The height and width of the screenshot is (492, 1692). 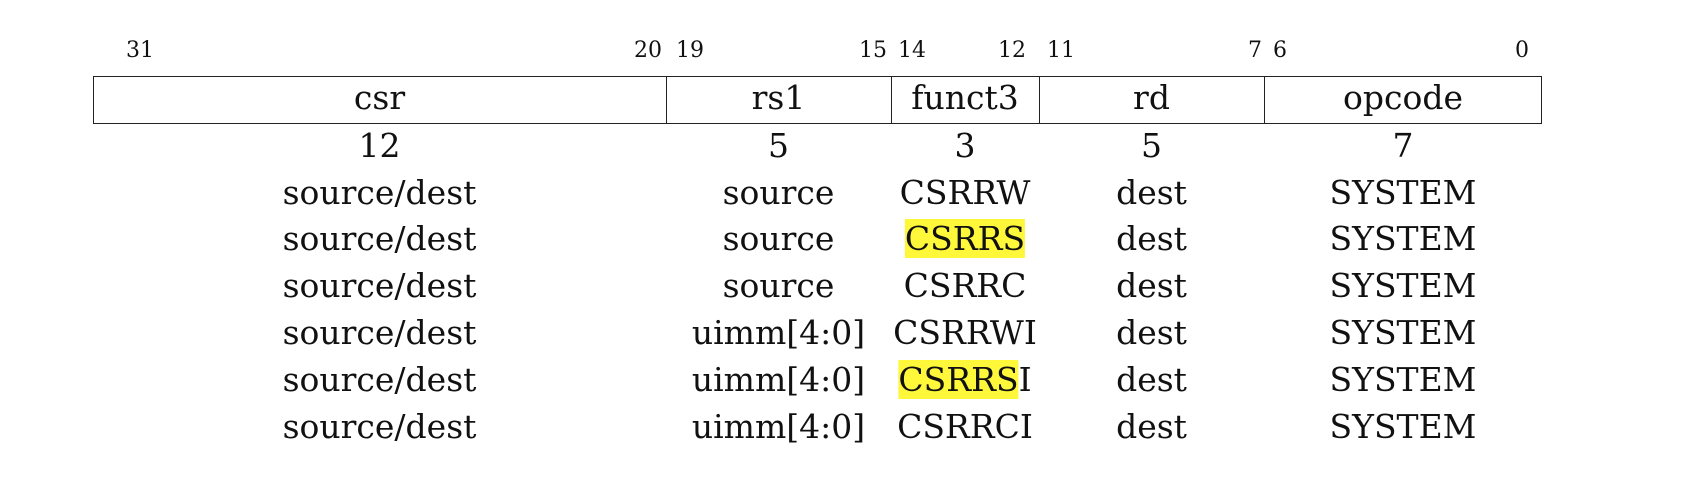 What do you see at coordinates (1255, 50) in the screenshot?
I see `bit-index-low: 7` at bounding box center [1255, 50].